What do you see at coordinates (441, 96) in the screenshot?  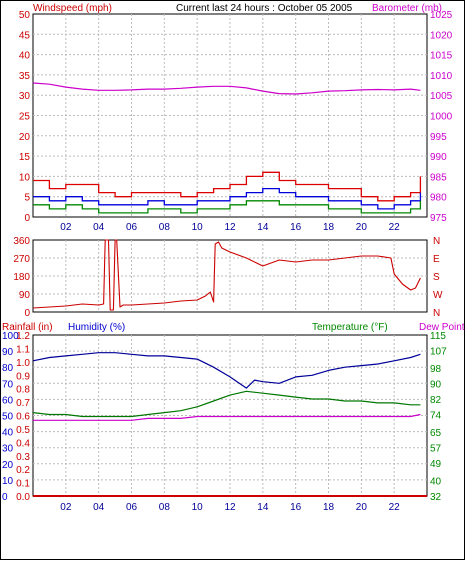 I see `barometer-tick-label: 1005` at bounding box center [441, 96].